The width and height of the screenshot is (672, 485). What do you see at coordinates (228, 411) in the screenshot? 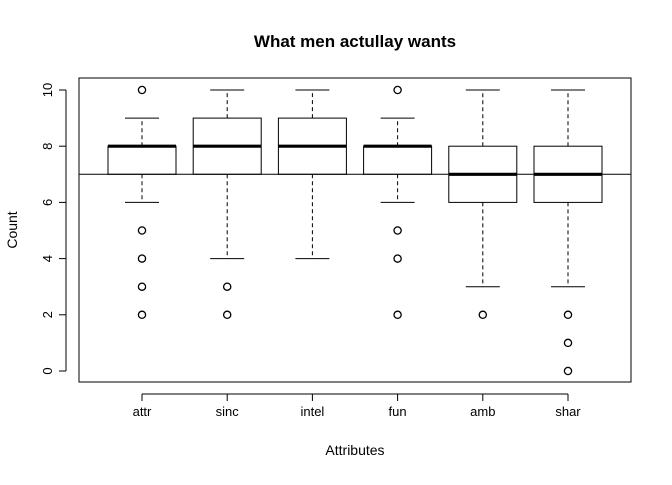
I see `x-tick-label: sinc` at bounding box center [228, 411].